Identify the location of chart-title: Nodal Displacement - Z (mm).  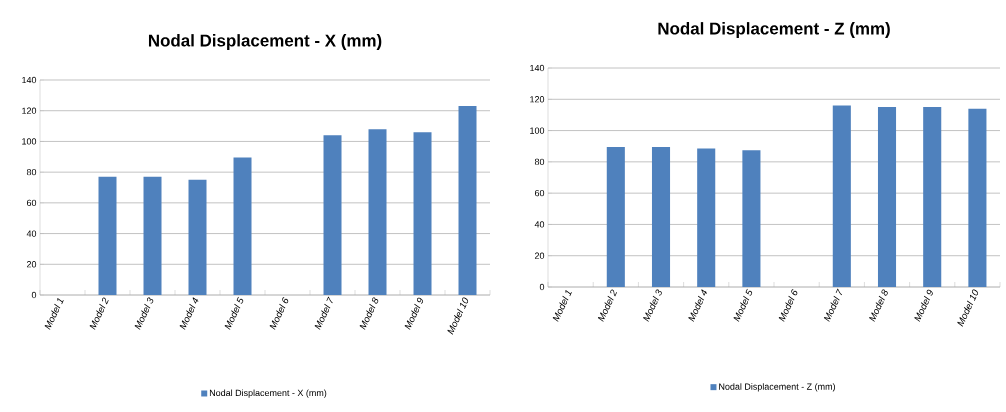
(774, 30).